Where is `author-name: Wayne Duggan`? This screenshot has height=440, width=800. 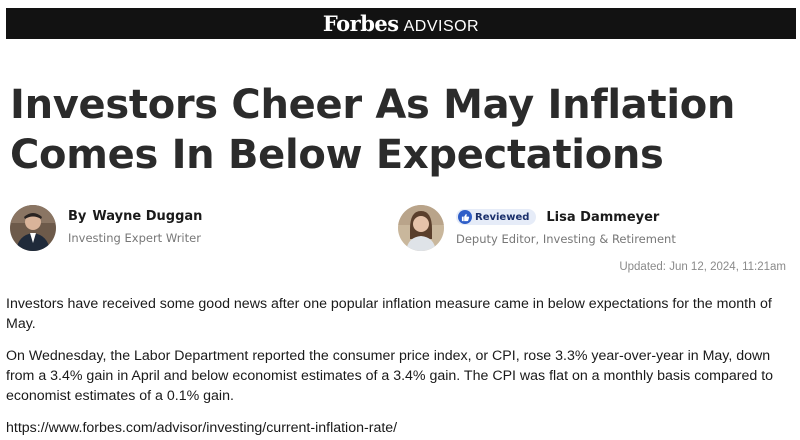
author-name: Wayne Duggan is located at coordinates (147, 216).